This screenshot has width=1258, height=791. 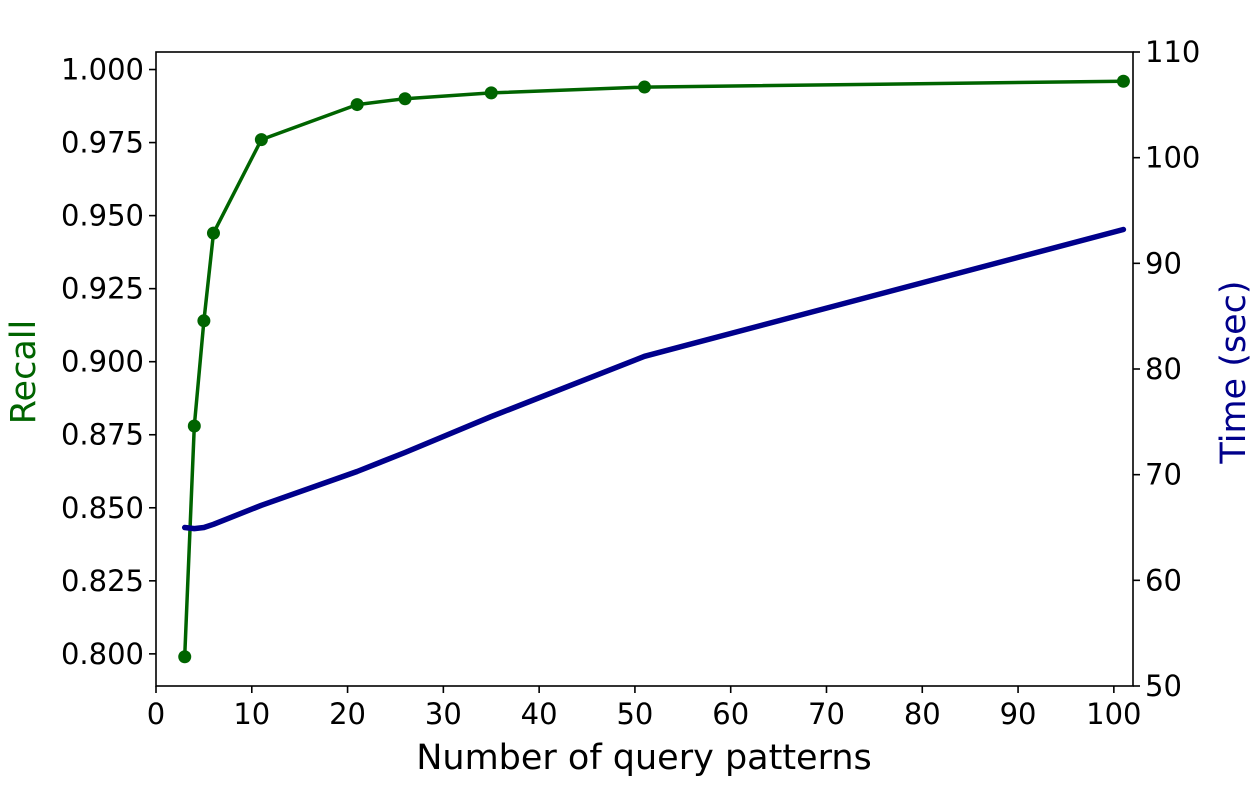 I want to click on x-tick-label: 30, so click(x=443, y=714).